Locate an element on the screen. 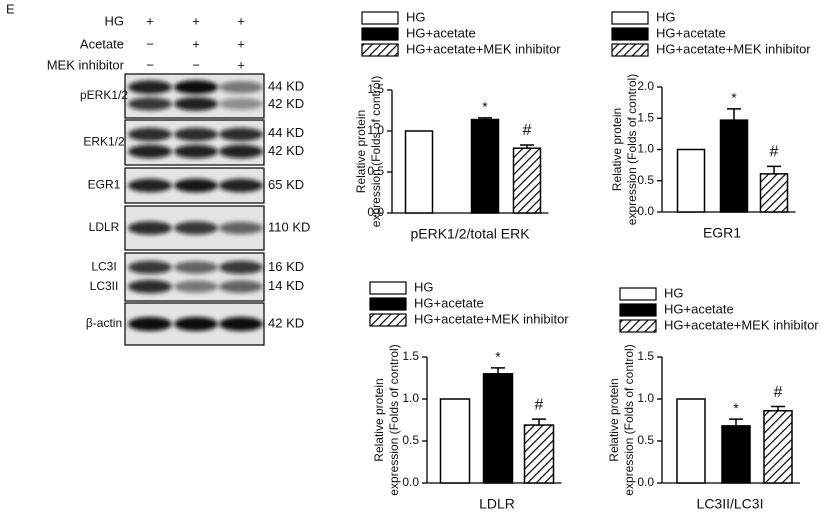 The image size is (824, 514). row-label: LC3II is located at coordinates (104, 286).